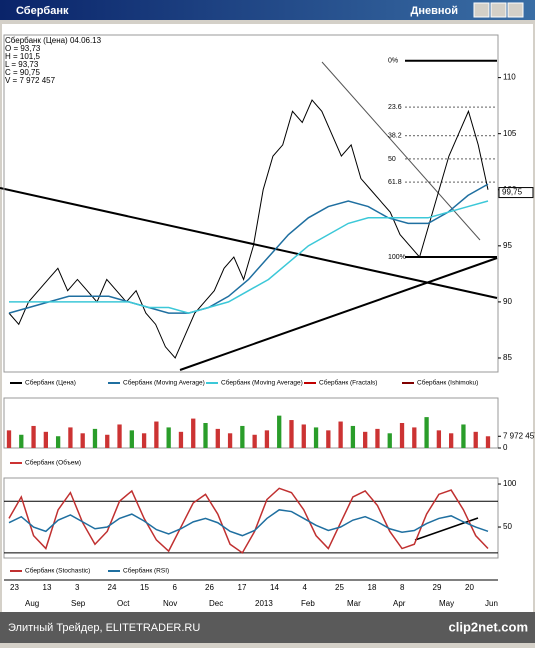  I want to click on x-day-label: 20, so click(469, 587).